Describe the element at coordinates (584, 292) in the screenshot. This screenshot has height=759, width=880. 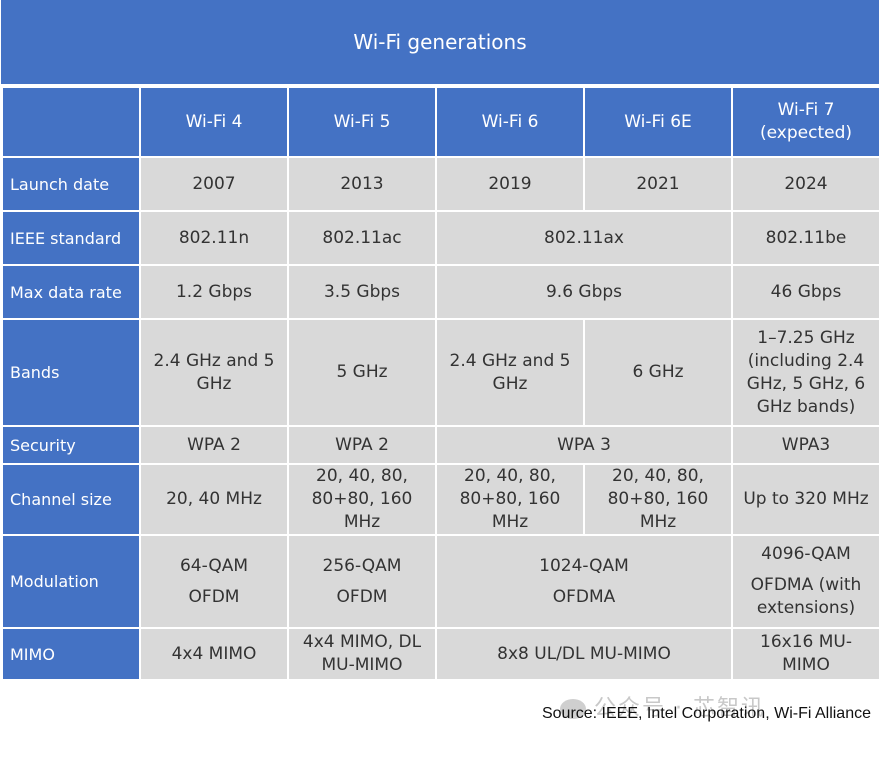
I see `cell: 9.6 Gbps` at that location.